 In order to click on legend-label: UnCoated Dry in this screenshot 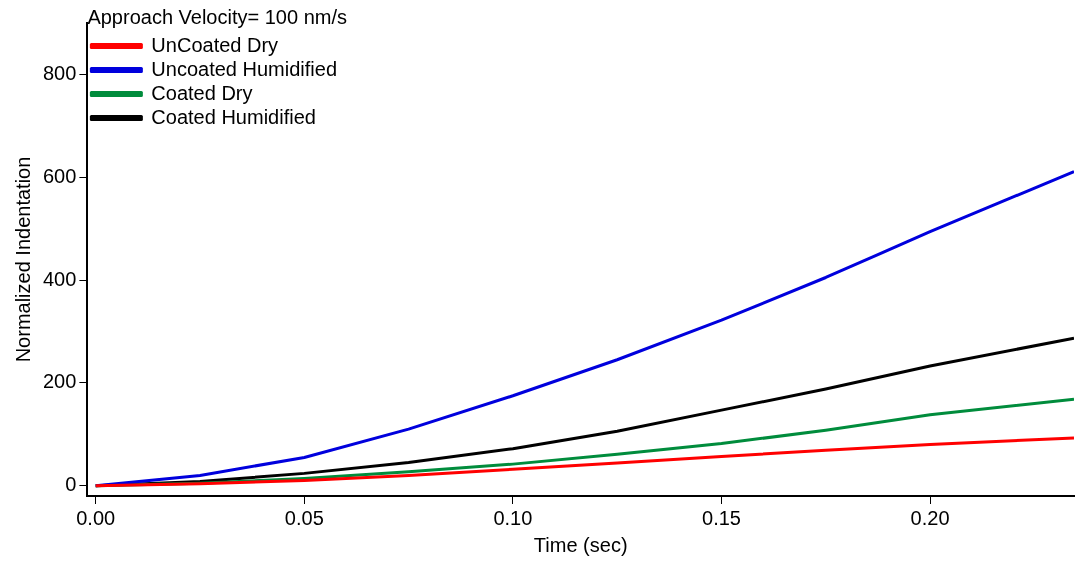, I will do `click(215, 44)`.